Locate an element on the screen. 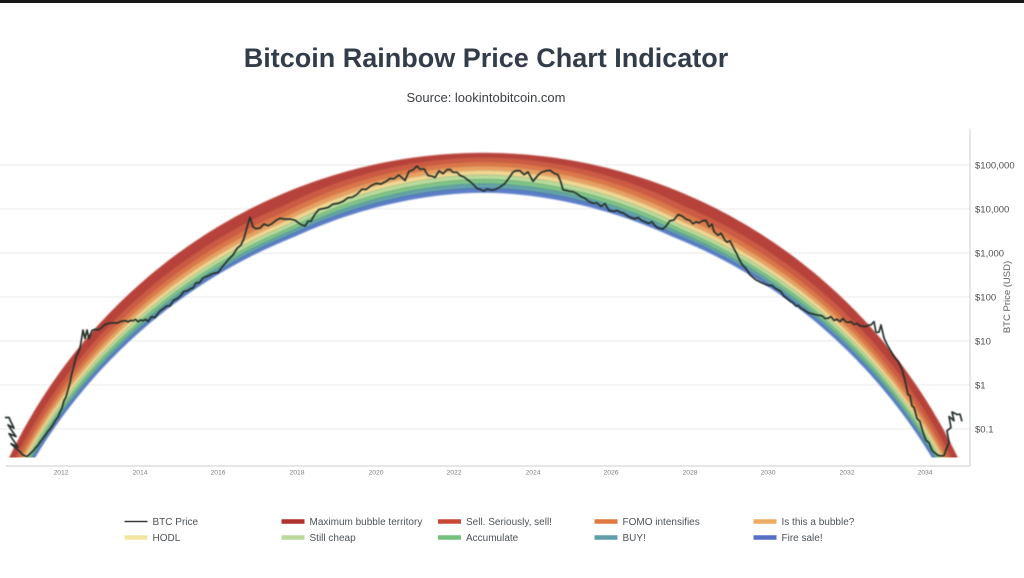 The image size is (1024, 578). svg-text: Fire sale! is located at coordinates (802, 538).